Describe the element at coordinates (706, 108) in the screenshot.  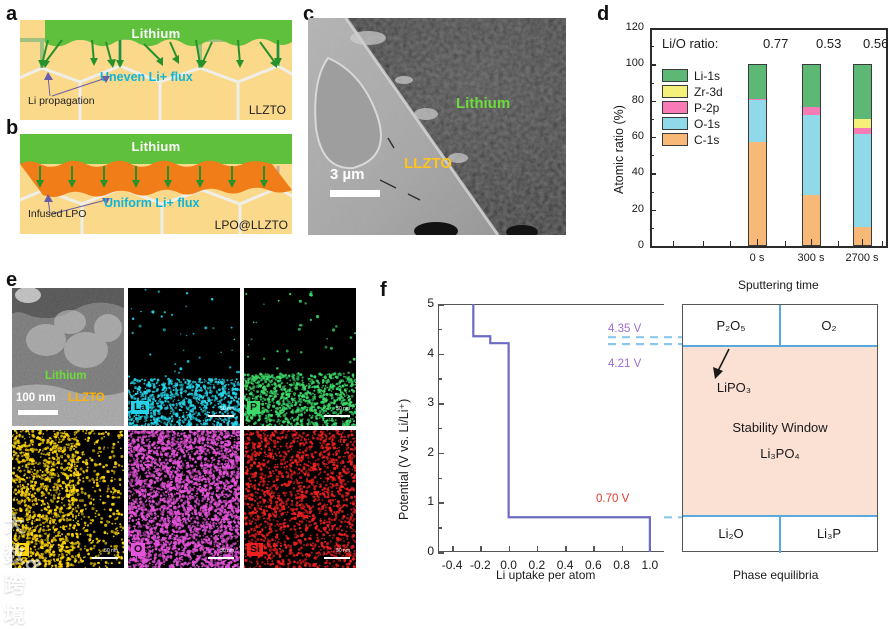
I see `legend-label: P-2p` at that location.